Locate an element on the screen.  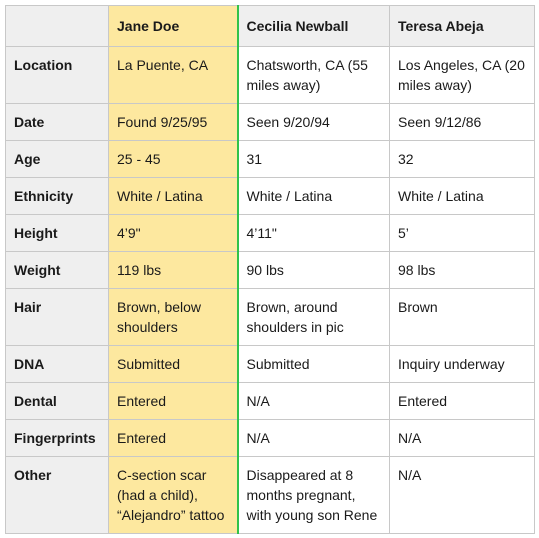
candidate-2-cell: Inquiry underway is located at coordinates (462, 364).